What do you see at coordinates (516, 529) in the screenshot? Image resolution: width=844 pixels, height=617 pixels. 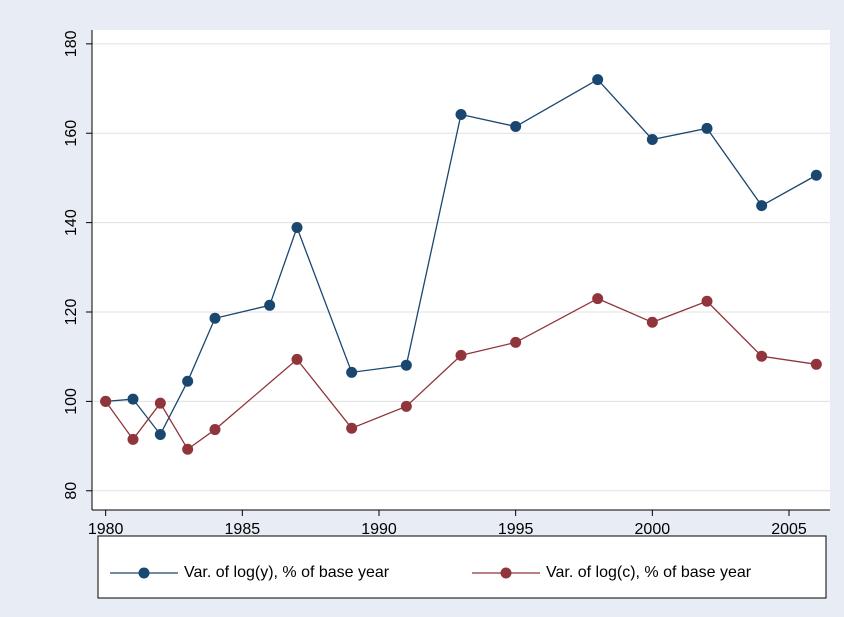 I see `x-tick-label: 1995` at bounding box center [516, 529].